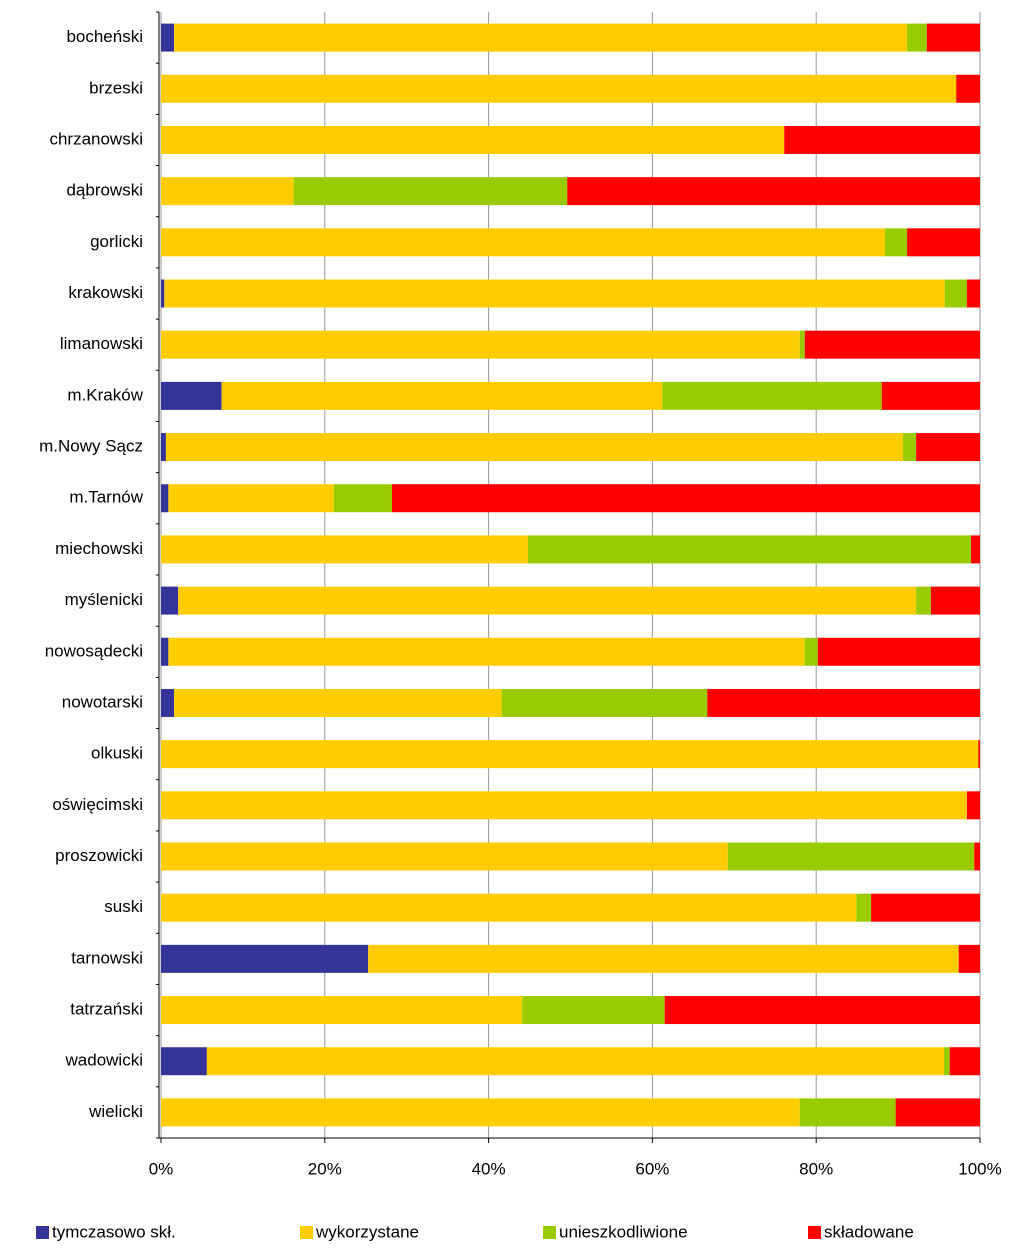 Image resolution: width=1013 pixels, height=1253 pixels. I want to click on x-tick-label: 80%, so click(816, 1168).